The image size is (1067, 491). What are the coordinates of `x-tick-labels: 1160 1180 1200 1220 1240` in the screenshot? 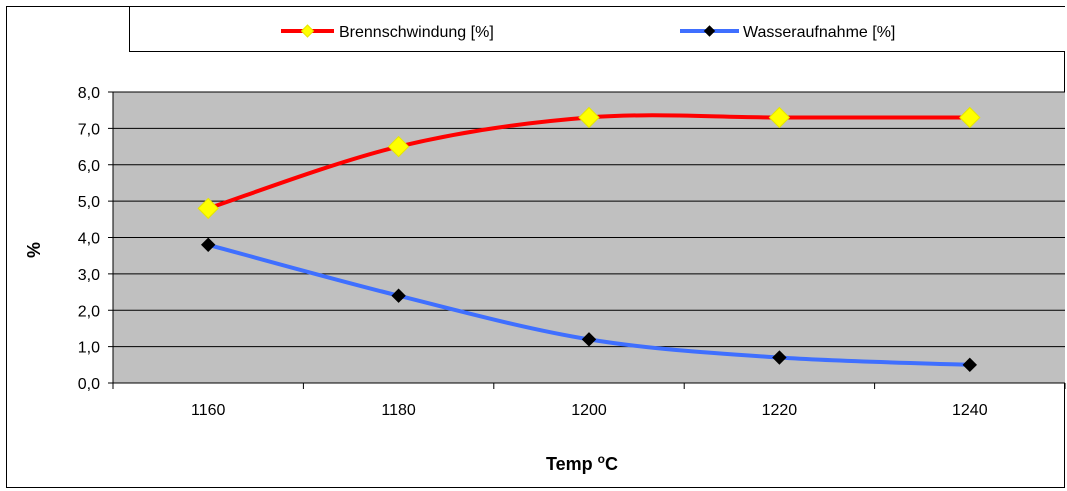 It's located at (589, 410).